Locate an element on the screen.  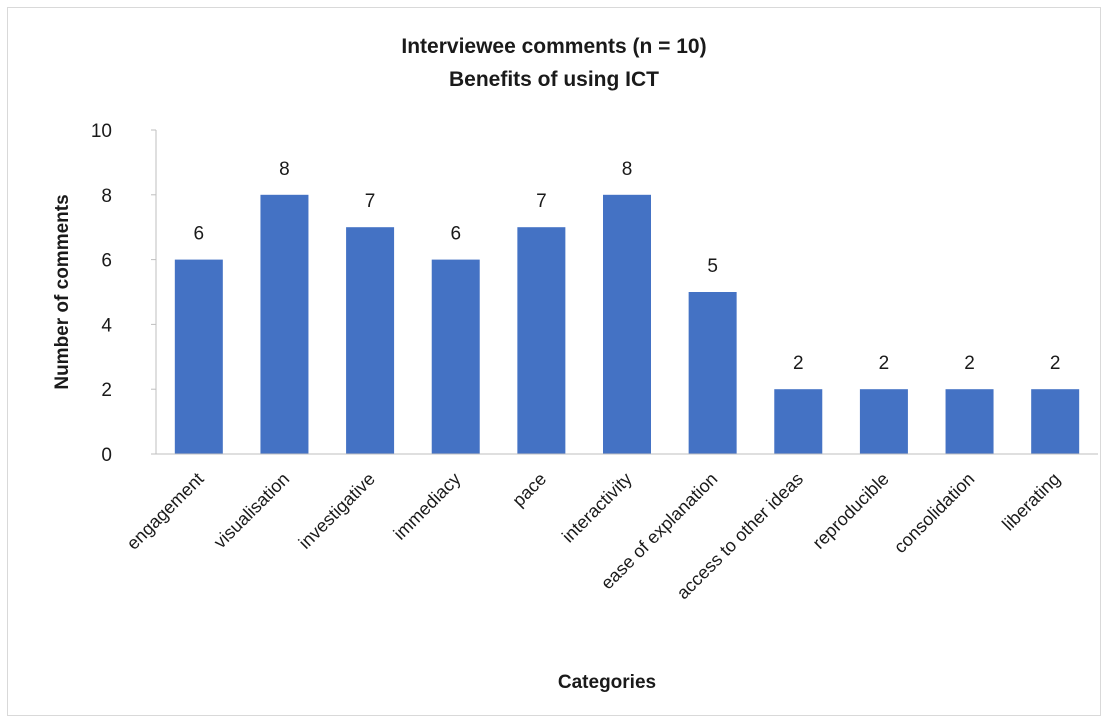
y-tick-label: 0 is located at coordinates (106, 455).